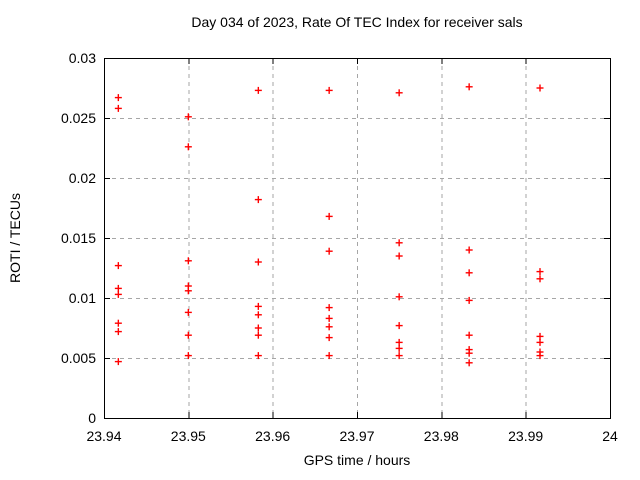  What do you see at coordinates (103, 436) in the screenshot?
I see `x-tick-label: 23.94` at bounding box center [103, 436].